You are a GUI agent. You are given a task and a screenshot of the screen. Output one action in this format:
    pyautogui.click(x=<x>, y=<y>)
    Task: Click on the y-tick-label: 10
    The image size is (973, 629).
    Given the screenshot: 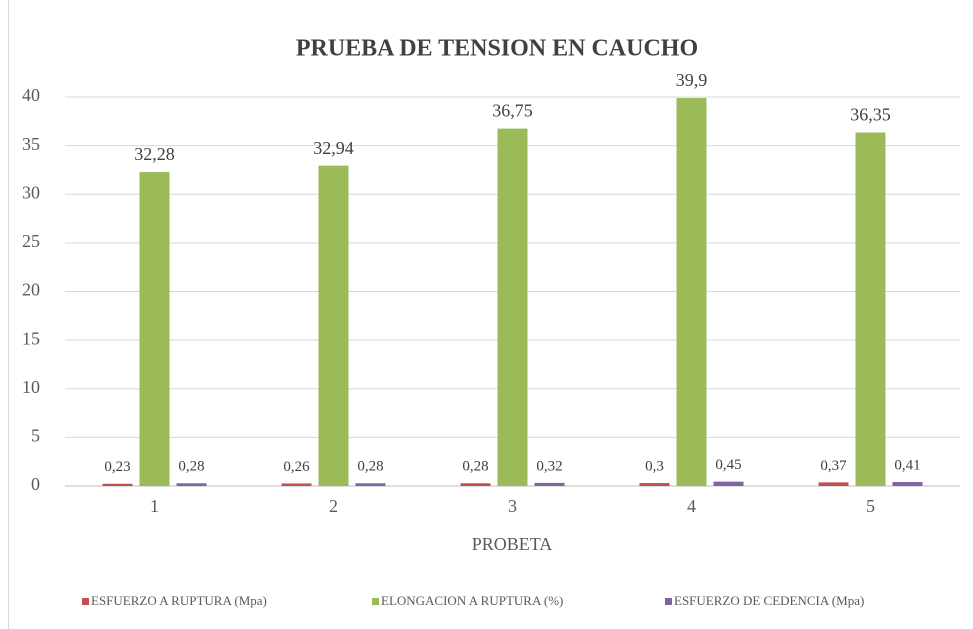 What is the action you would take?
    pyautogui.click(x=31, y=387)
    